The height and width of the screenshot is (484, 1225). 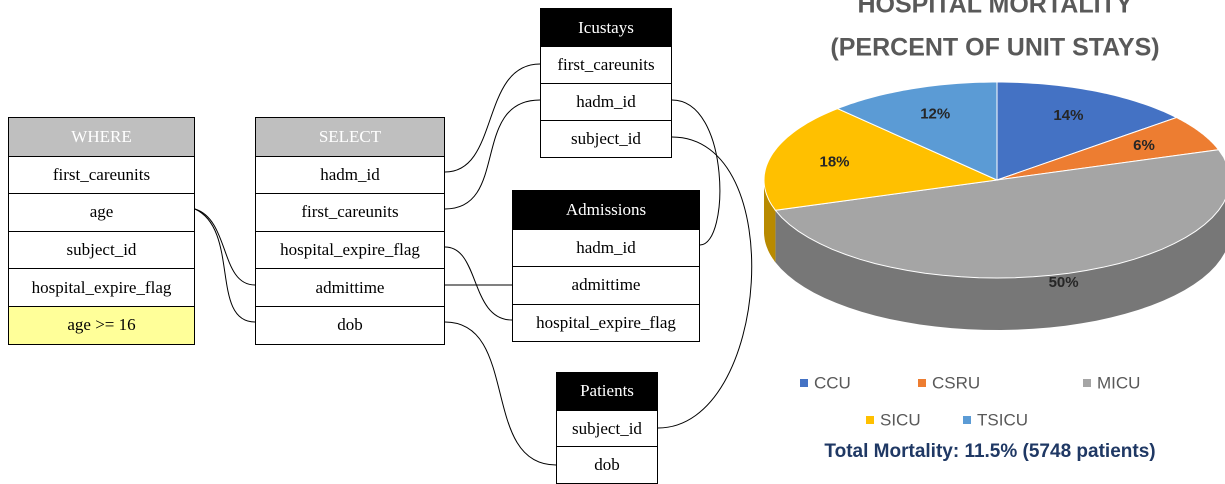 I want to click on table-header: WHERE, so click(x=101, y=137).